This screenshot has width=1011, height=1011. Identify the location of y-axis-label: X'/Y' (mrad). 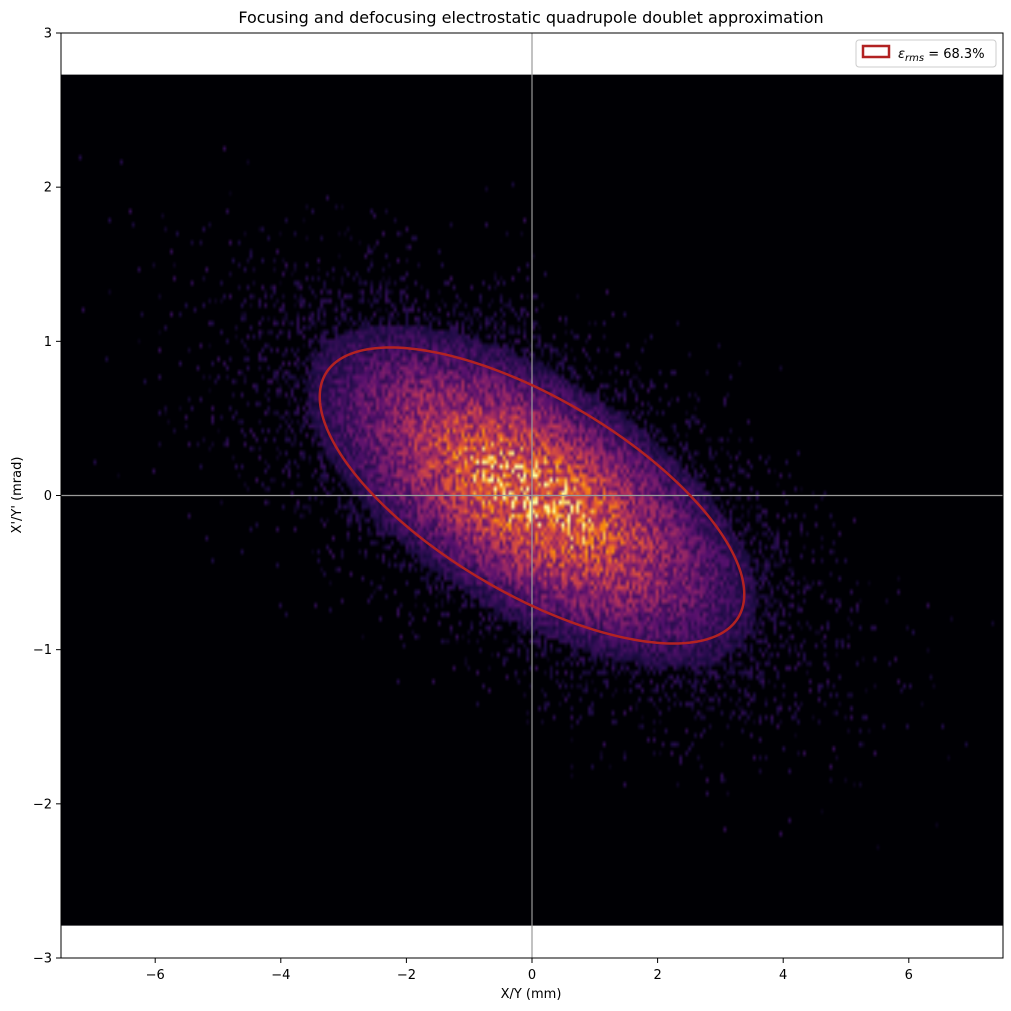
(17, 495).